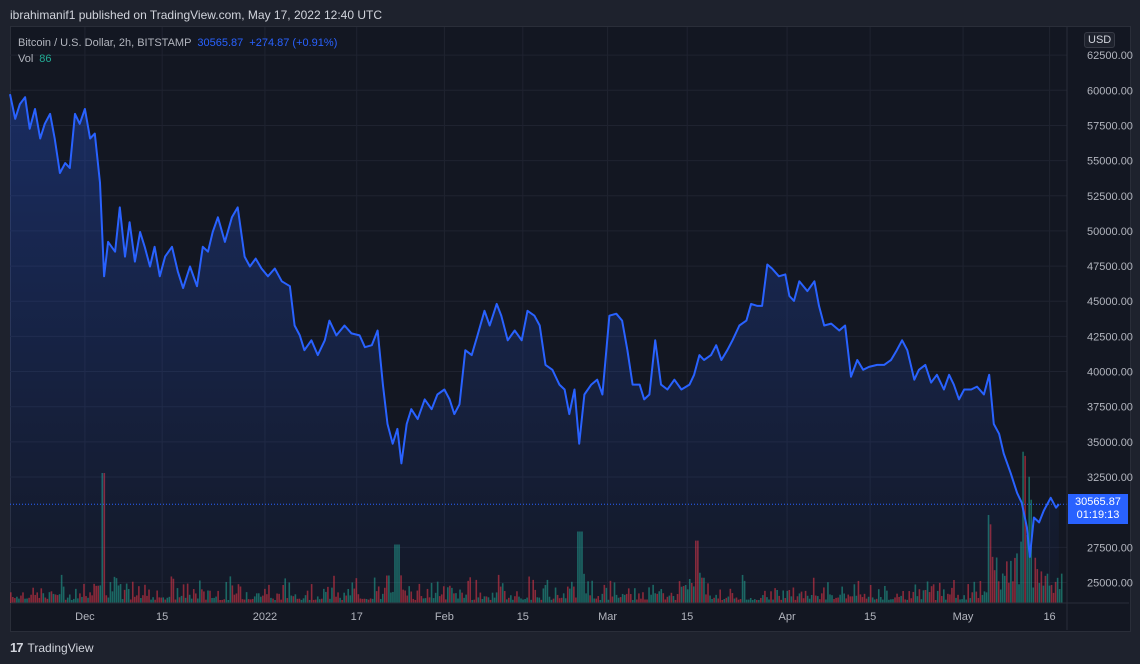  Describe the element at coordinates (1110, 548) in the screenshot. I see `price-tick-label: 27500.00` at that location.